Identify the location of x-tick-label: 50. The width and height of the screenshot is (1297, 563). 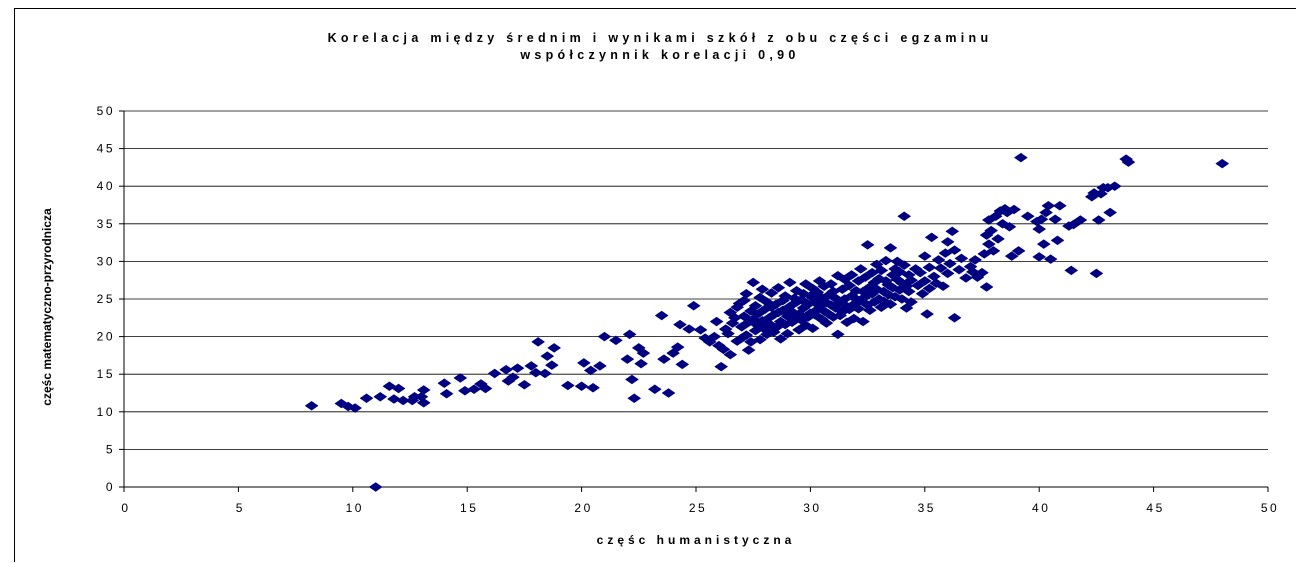
(1270, 508).